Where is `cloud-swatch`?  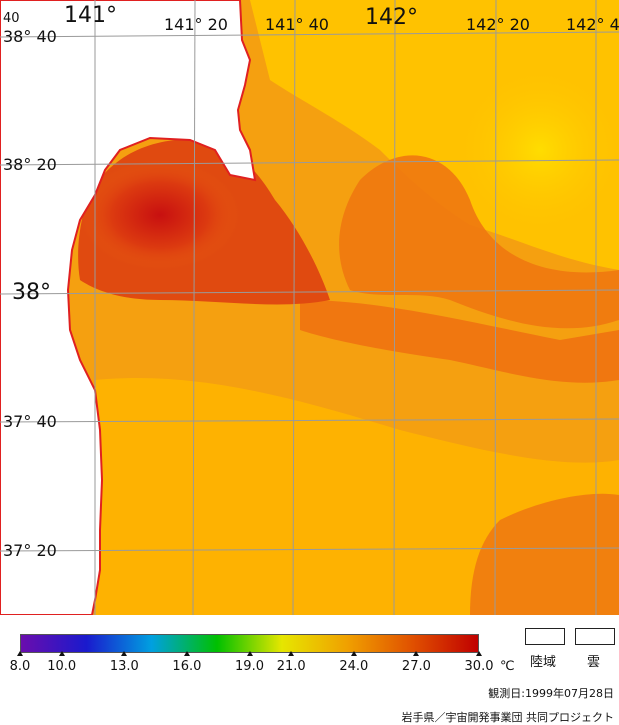
cloud-swatch is located at coordinates (595, 636).